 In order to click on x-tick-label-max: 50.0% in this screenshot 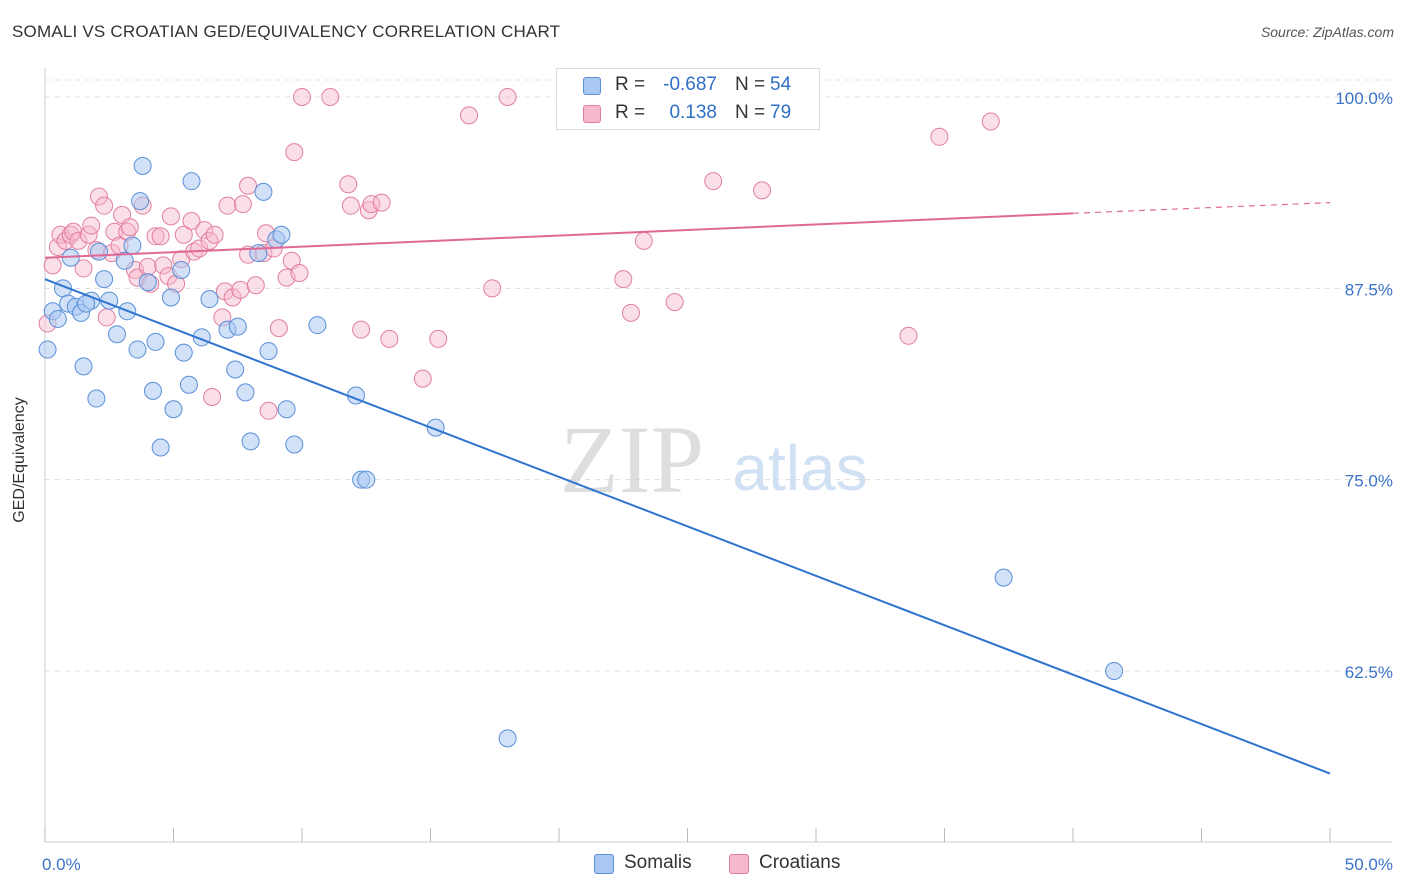, I will do `click(1369, 864)`.